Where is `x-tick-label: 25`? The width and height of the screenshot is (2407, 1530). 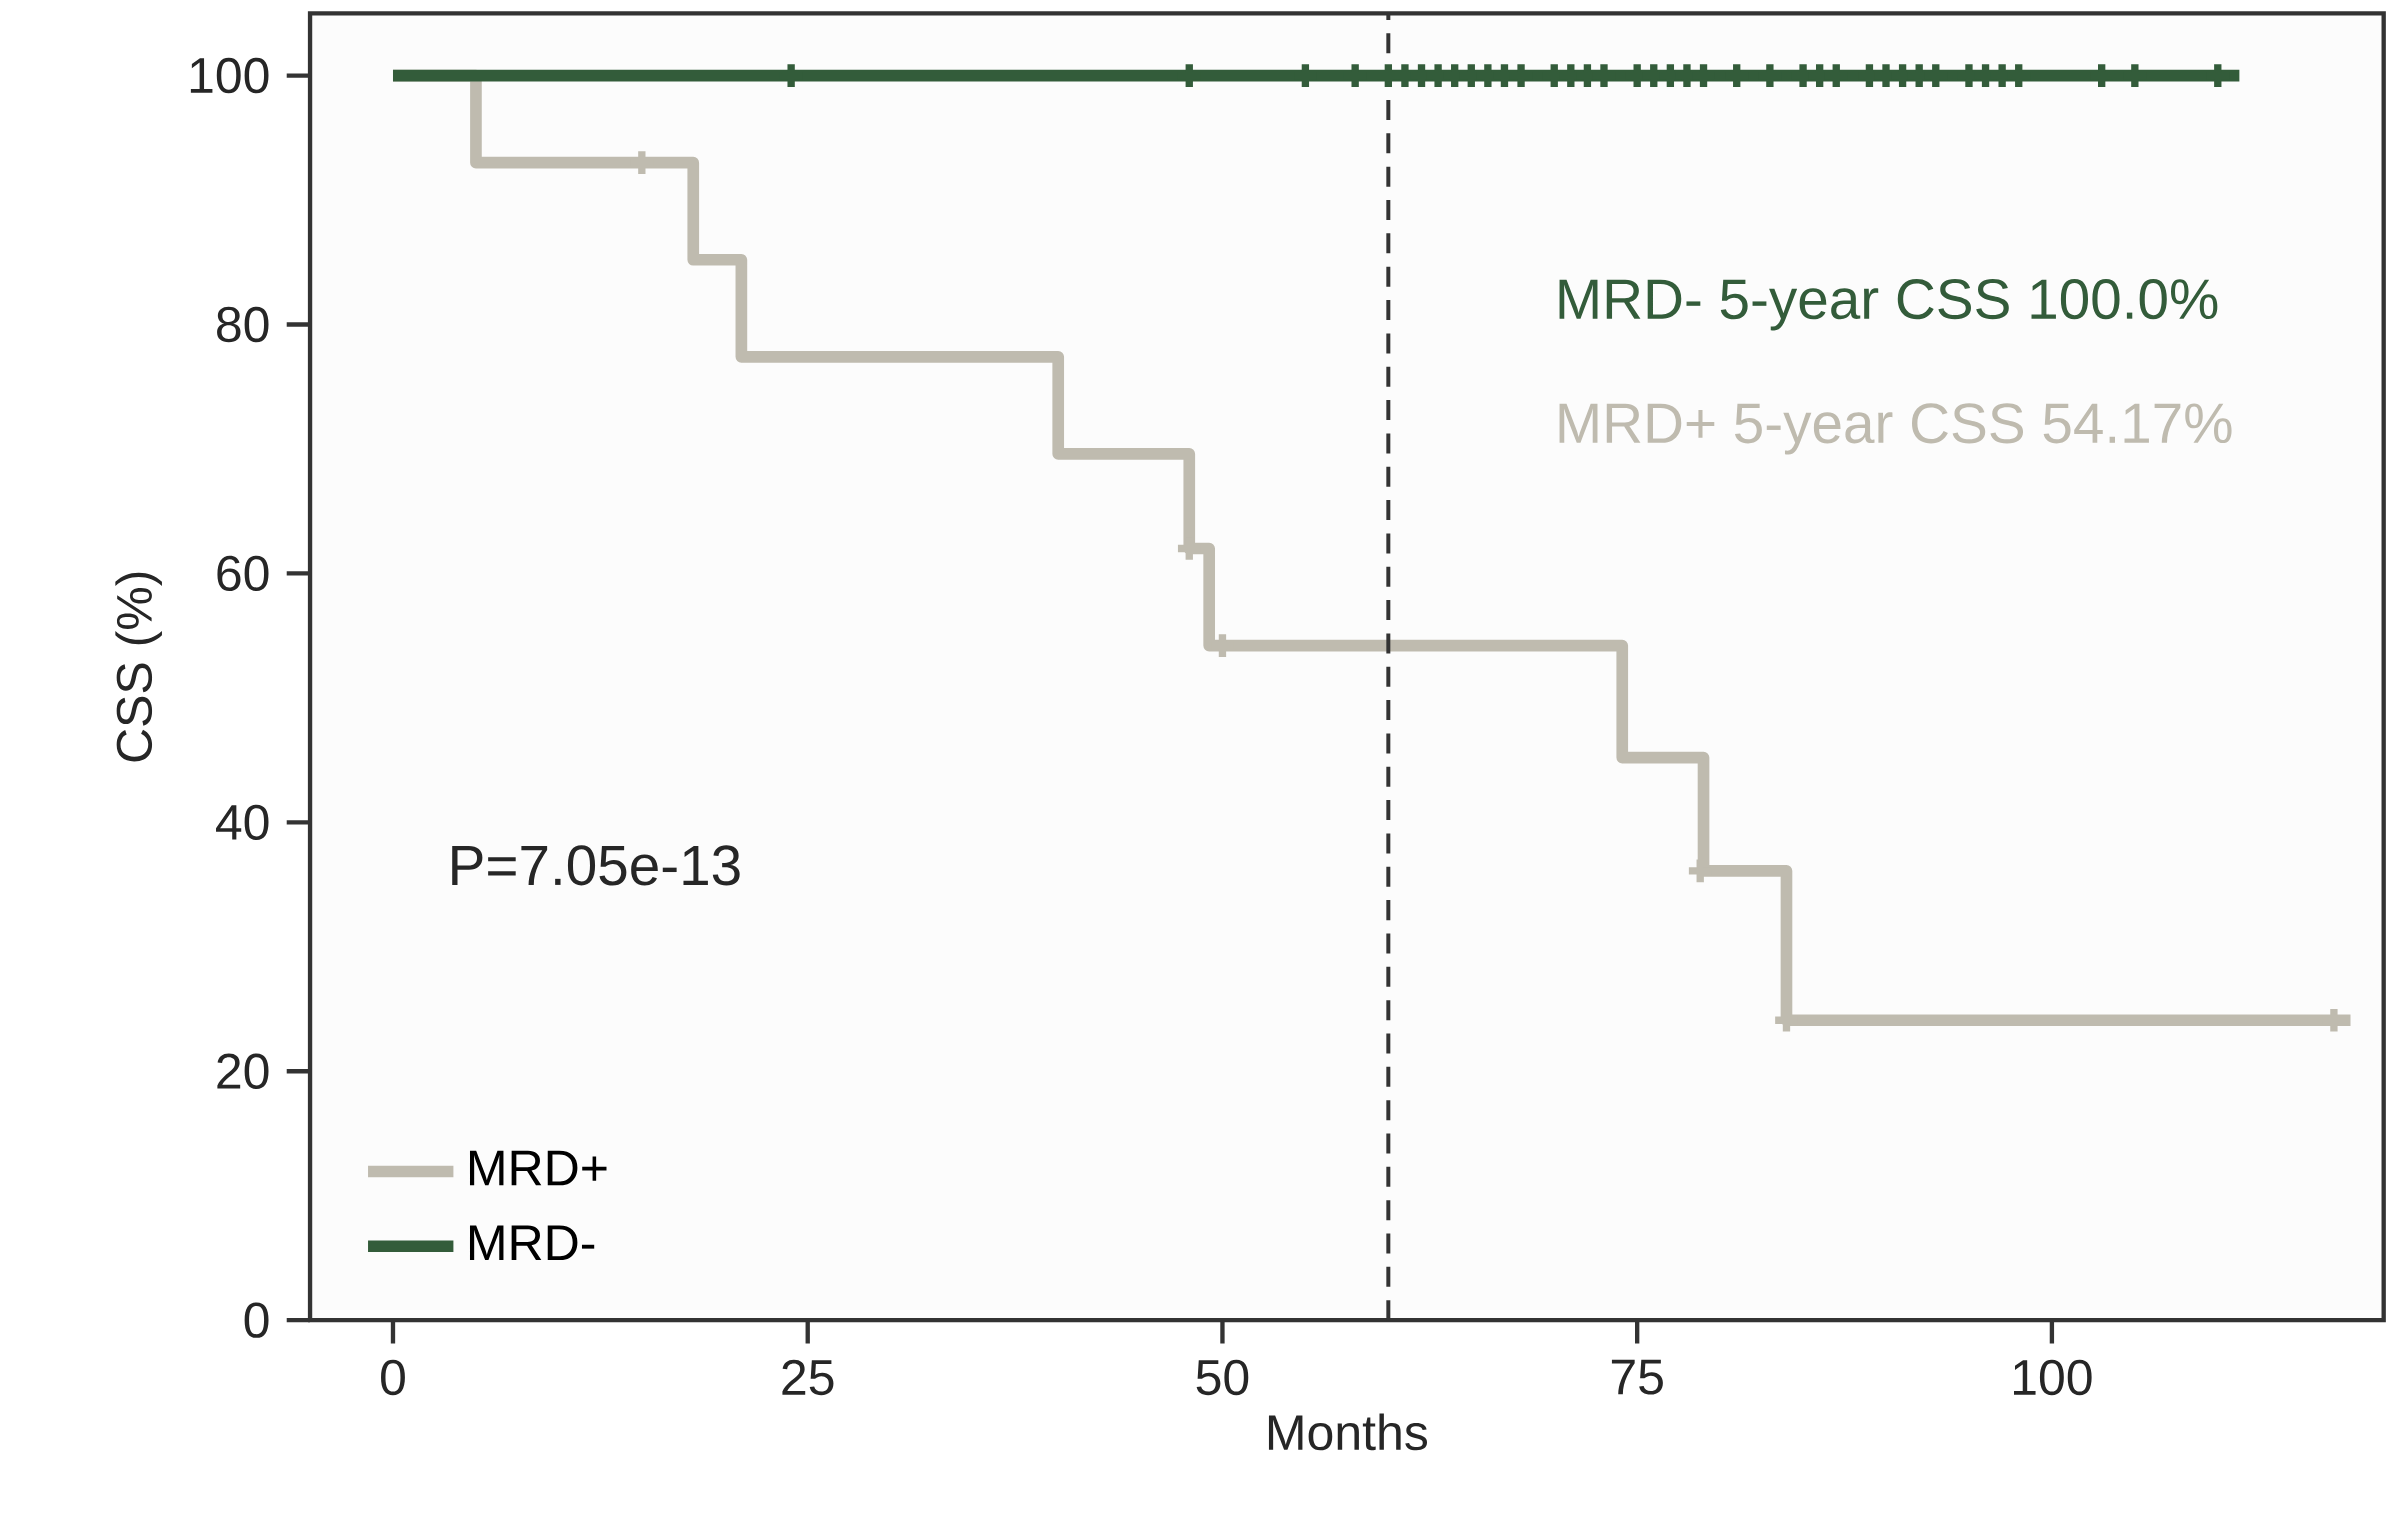 x-tick-label: 25 is located at coordinates (808, 1377).